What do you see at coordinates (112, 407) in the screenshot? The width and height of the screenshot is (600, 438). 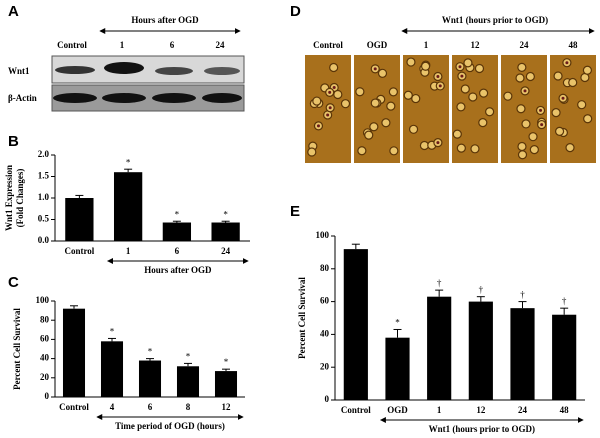 I see `x-tick-label: 4` at bounding box center [112, 407].